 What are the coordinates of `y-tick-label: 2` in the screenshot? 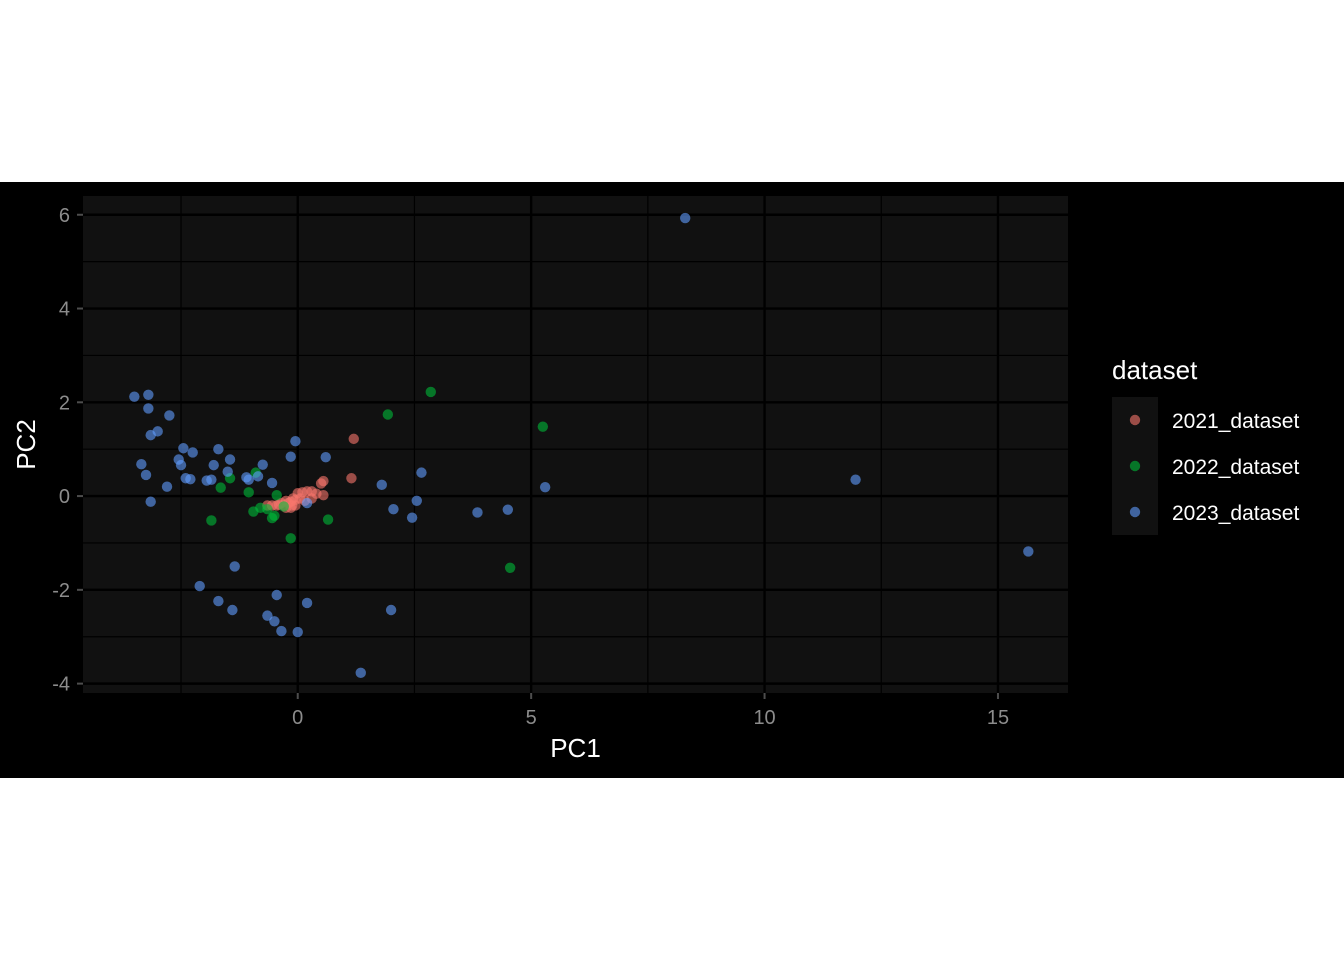 It's located at (64, 403).